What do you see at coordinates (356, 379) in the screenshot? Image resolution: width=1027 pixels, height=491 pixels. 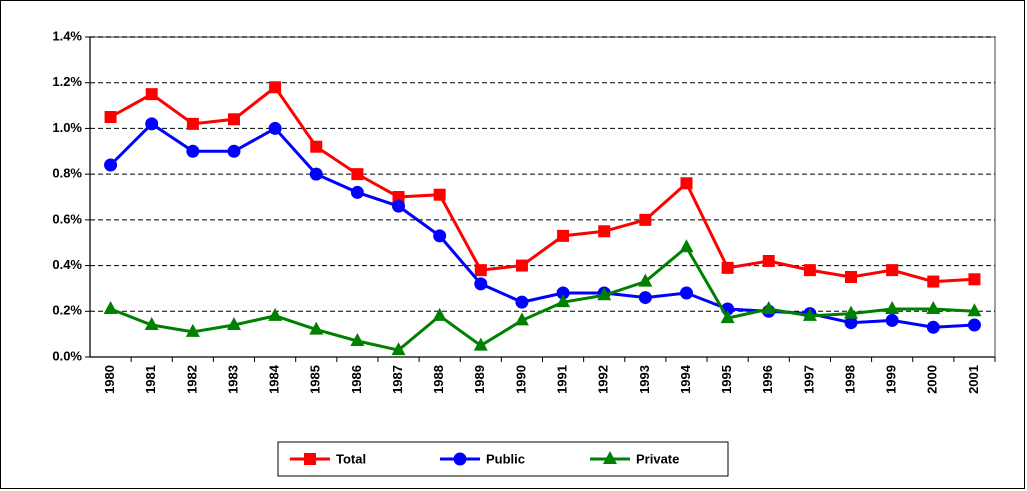 I see `x-tick-label: 1986` at bounding box center [356, 379].